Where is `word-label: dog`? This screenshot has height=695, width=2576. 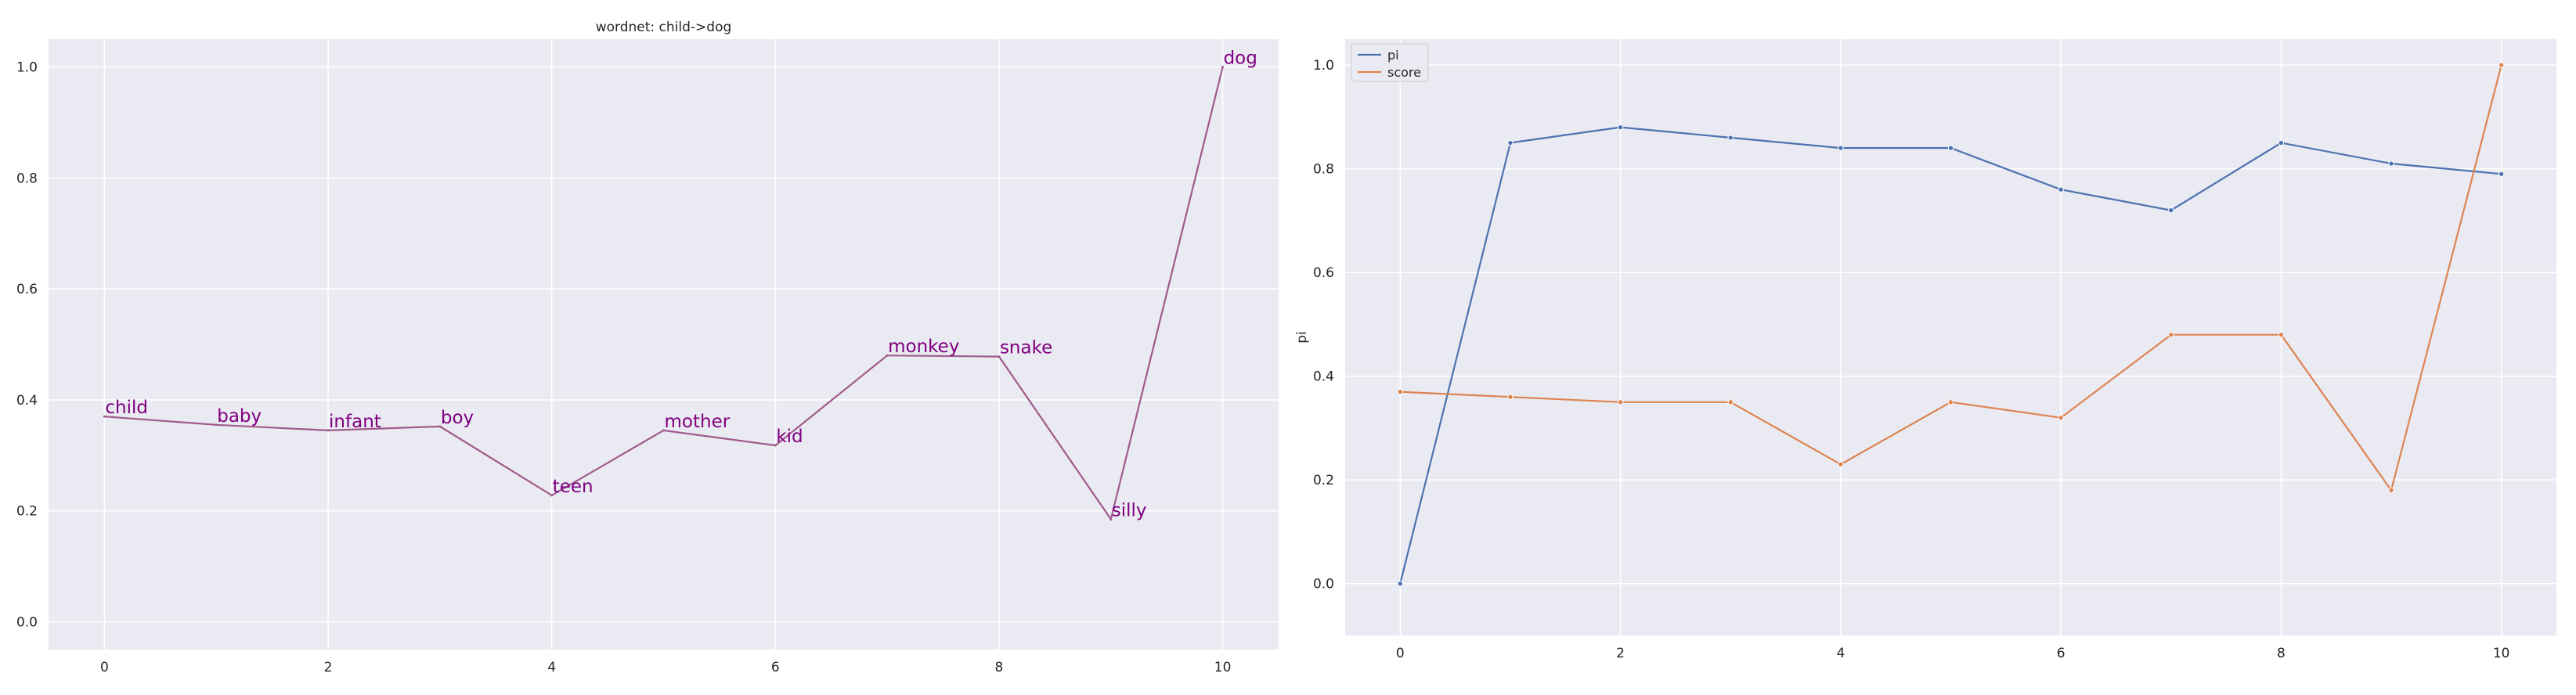
word-label: dog is located at coordinates (1240, 58).